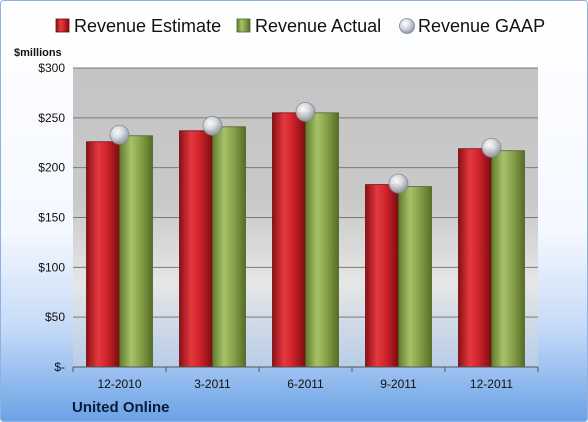 This screenshot has width=588, height=422. Describe the element at coordinates (212, 384) in the screenshot. I see `x-tick-label: 3-2011` at that location.